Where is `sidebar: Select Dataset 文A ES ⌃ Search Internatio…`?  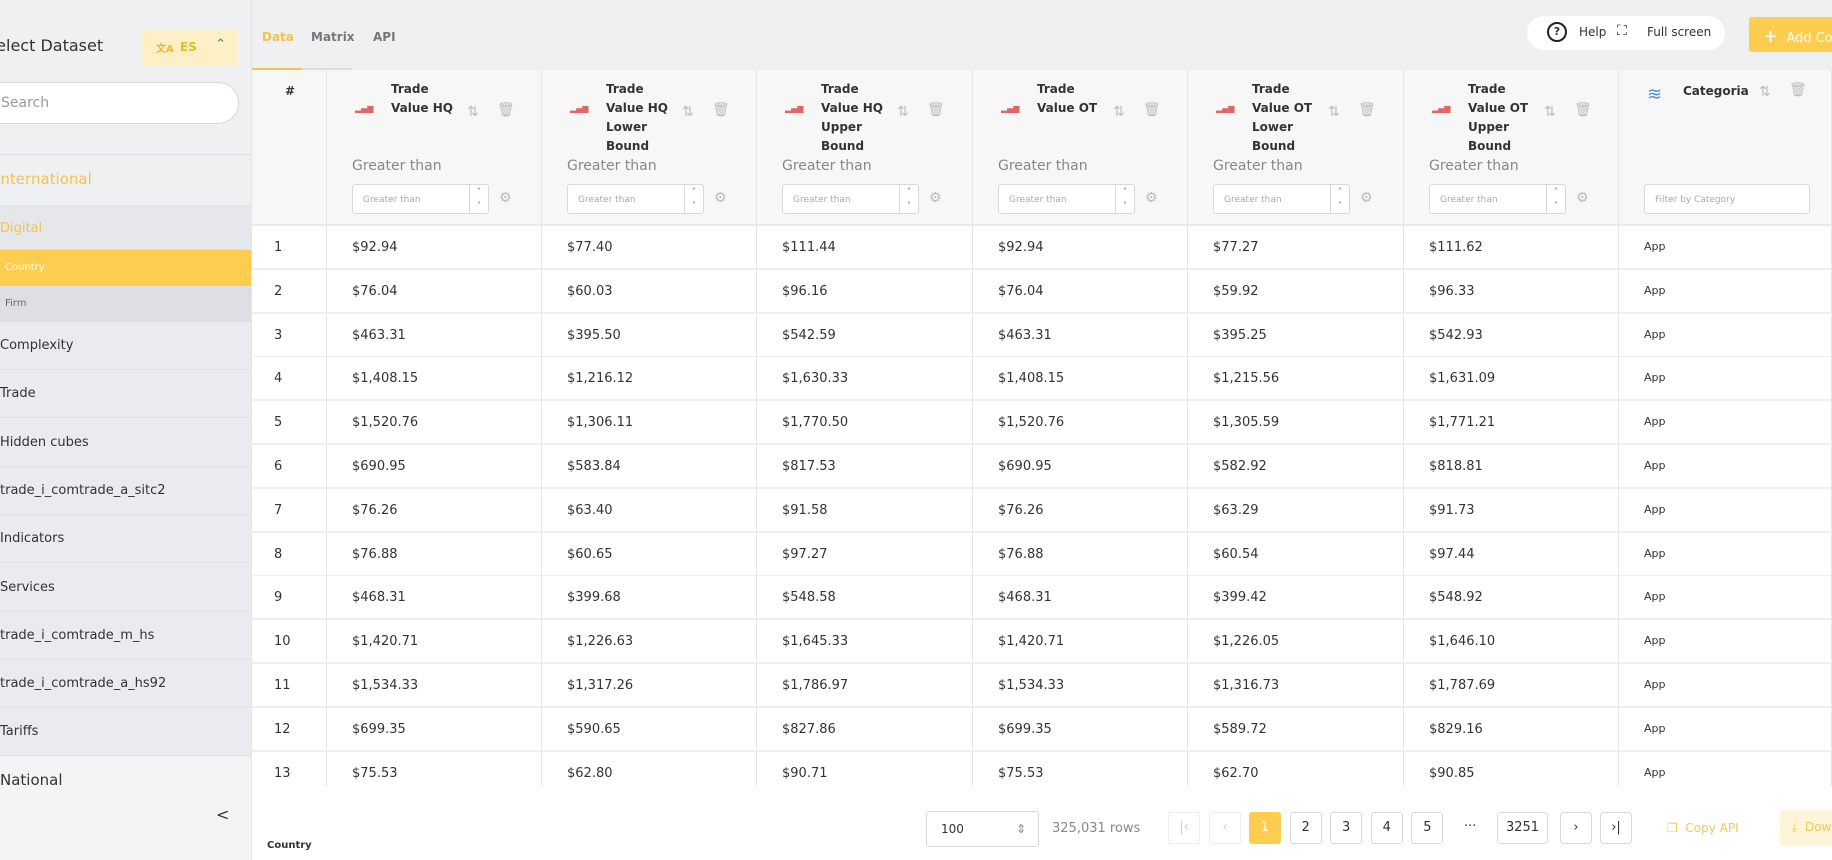 sidebar: Select Dataset 文A ES ⌃ Search Internatio… is located at coordinates (126, 430).